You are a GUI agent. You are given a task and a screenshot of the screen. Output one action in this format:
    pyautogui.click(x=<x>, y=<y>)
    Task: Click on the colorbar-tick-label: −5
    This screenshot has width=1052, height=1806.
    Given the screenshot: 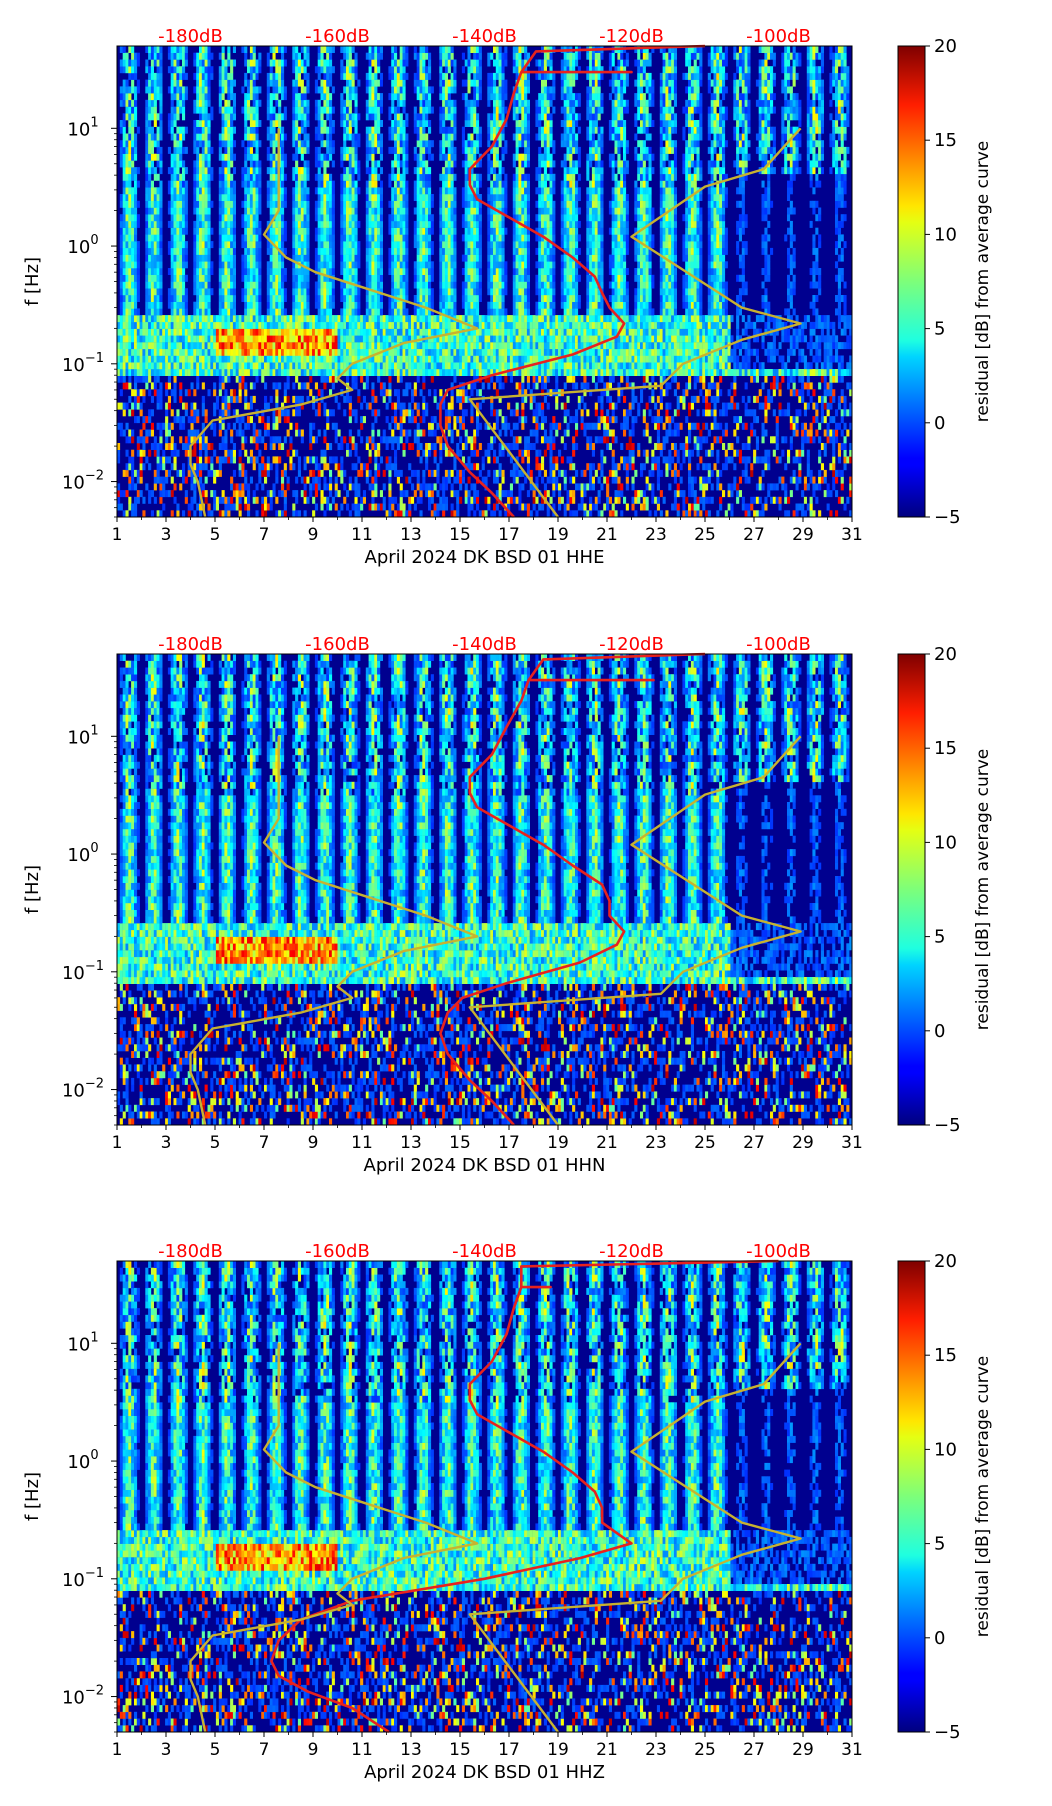 What is the action you would take?
    pyautogui.click(x=947, y=1125)
    